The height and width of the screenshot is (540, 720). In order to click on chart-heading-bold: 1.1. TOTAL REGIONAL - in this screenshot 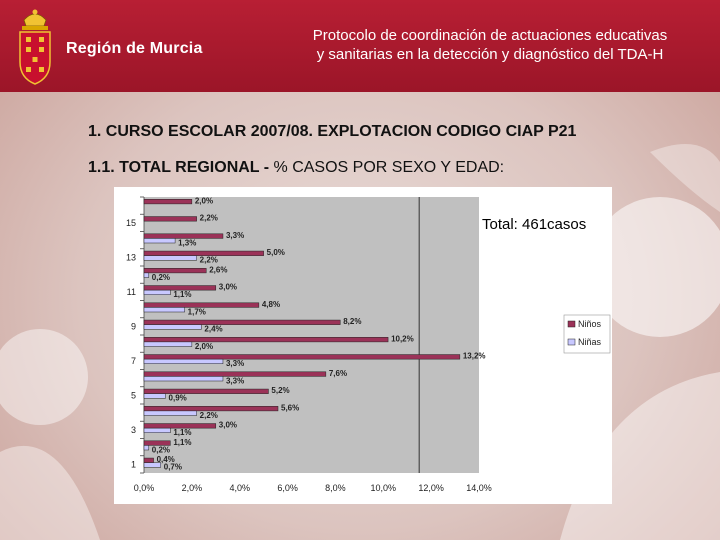, I will do `click(181, 167)`.